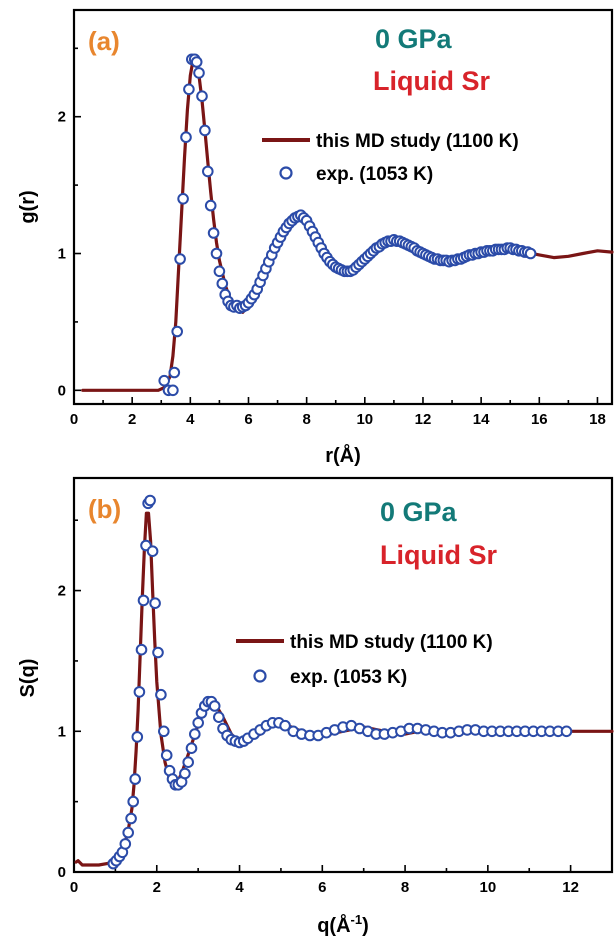 This screenshot has height=940, width=614. What do you see at coordinates (539, 419) in the screenshot?
I see `x-tick-label-a: 16` at bounding box center [539, 419].